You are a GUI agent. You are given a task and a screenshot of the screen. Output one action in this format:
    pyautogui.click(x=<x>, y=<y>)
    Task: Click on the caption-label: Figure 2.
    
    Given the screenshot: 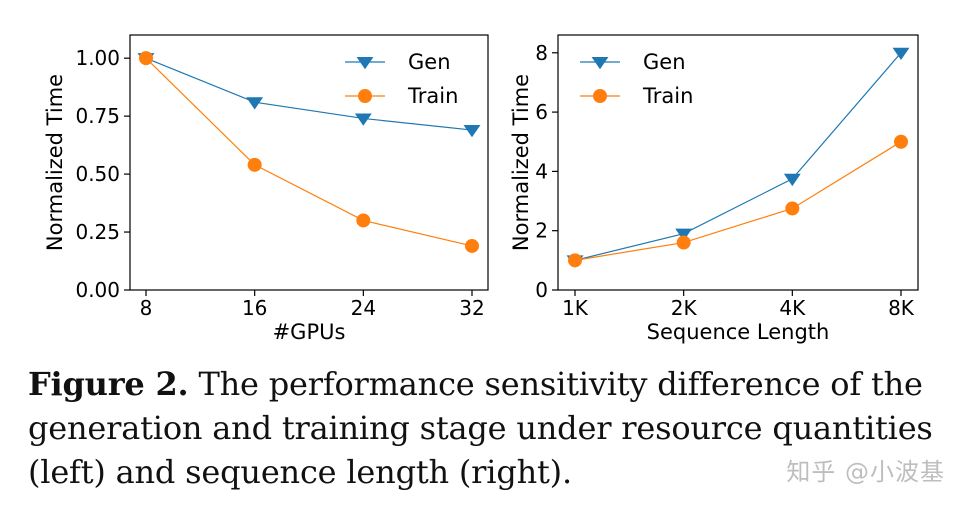 What is the action you would take?
    pyautogui.click(x=108, y=384)
    